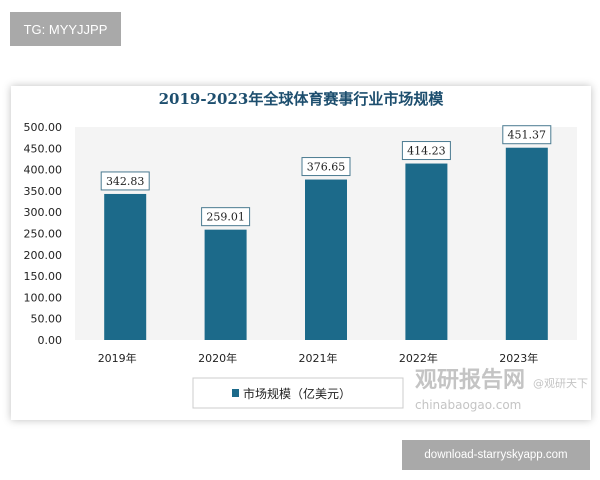 The height and width of the screenshot is (480, 600). I want to click on tg-badge: TG: MYYJJPP, so click(65, 29).